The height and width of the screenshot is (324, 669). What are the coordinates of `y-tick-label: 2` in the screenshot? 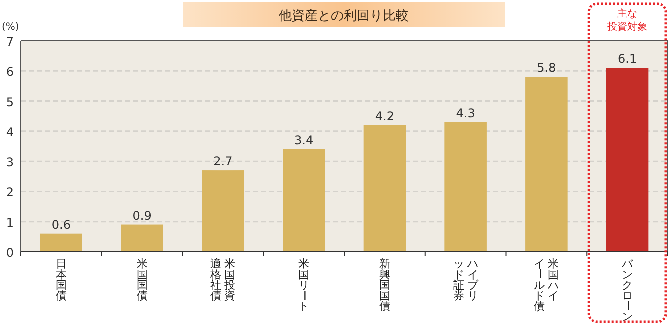 It's located at (10, 193).